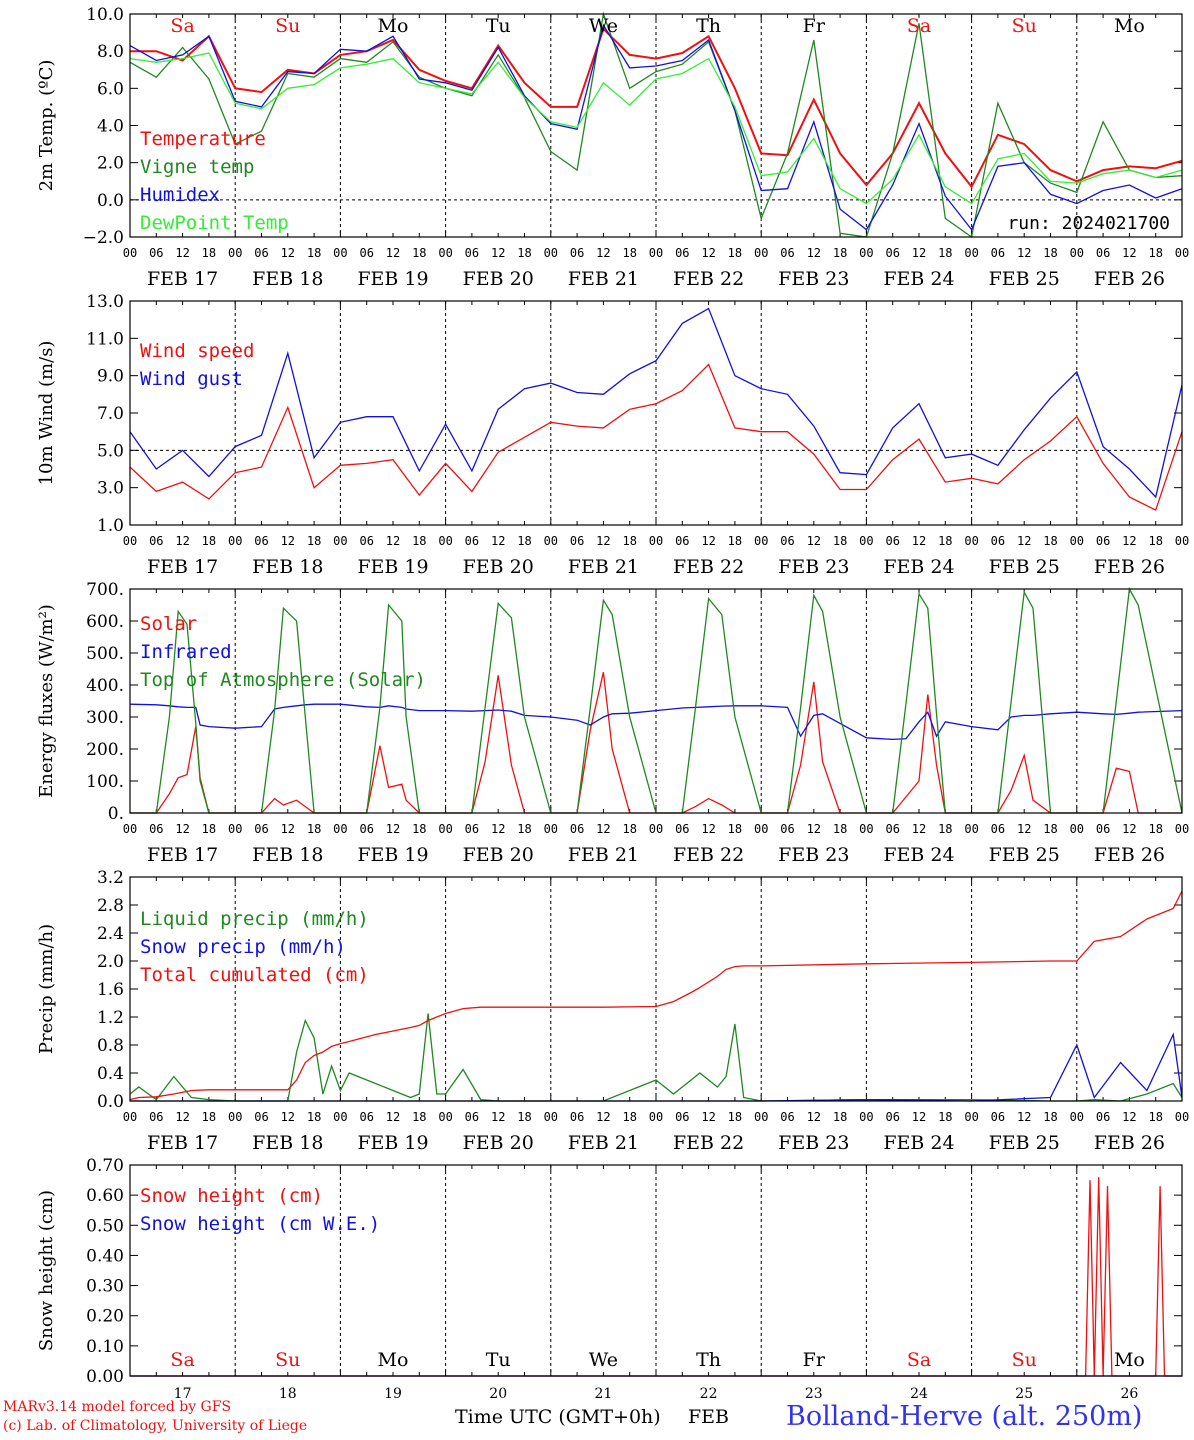 The width and height of the screenshot is (1194, 1440). What do you see at coordinates (105, 1196) in the screenshot?
I see `y-tick-label: 0.60` at bounding box center [105, 1196].